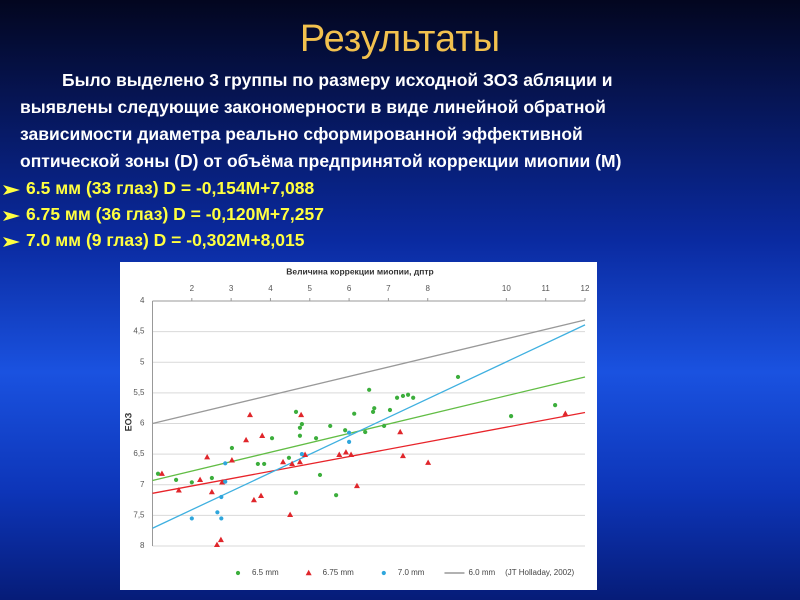  I want to click on y-tick-label: 7,5, so click(139, 514).